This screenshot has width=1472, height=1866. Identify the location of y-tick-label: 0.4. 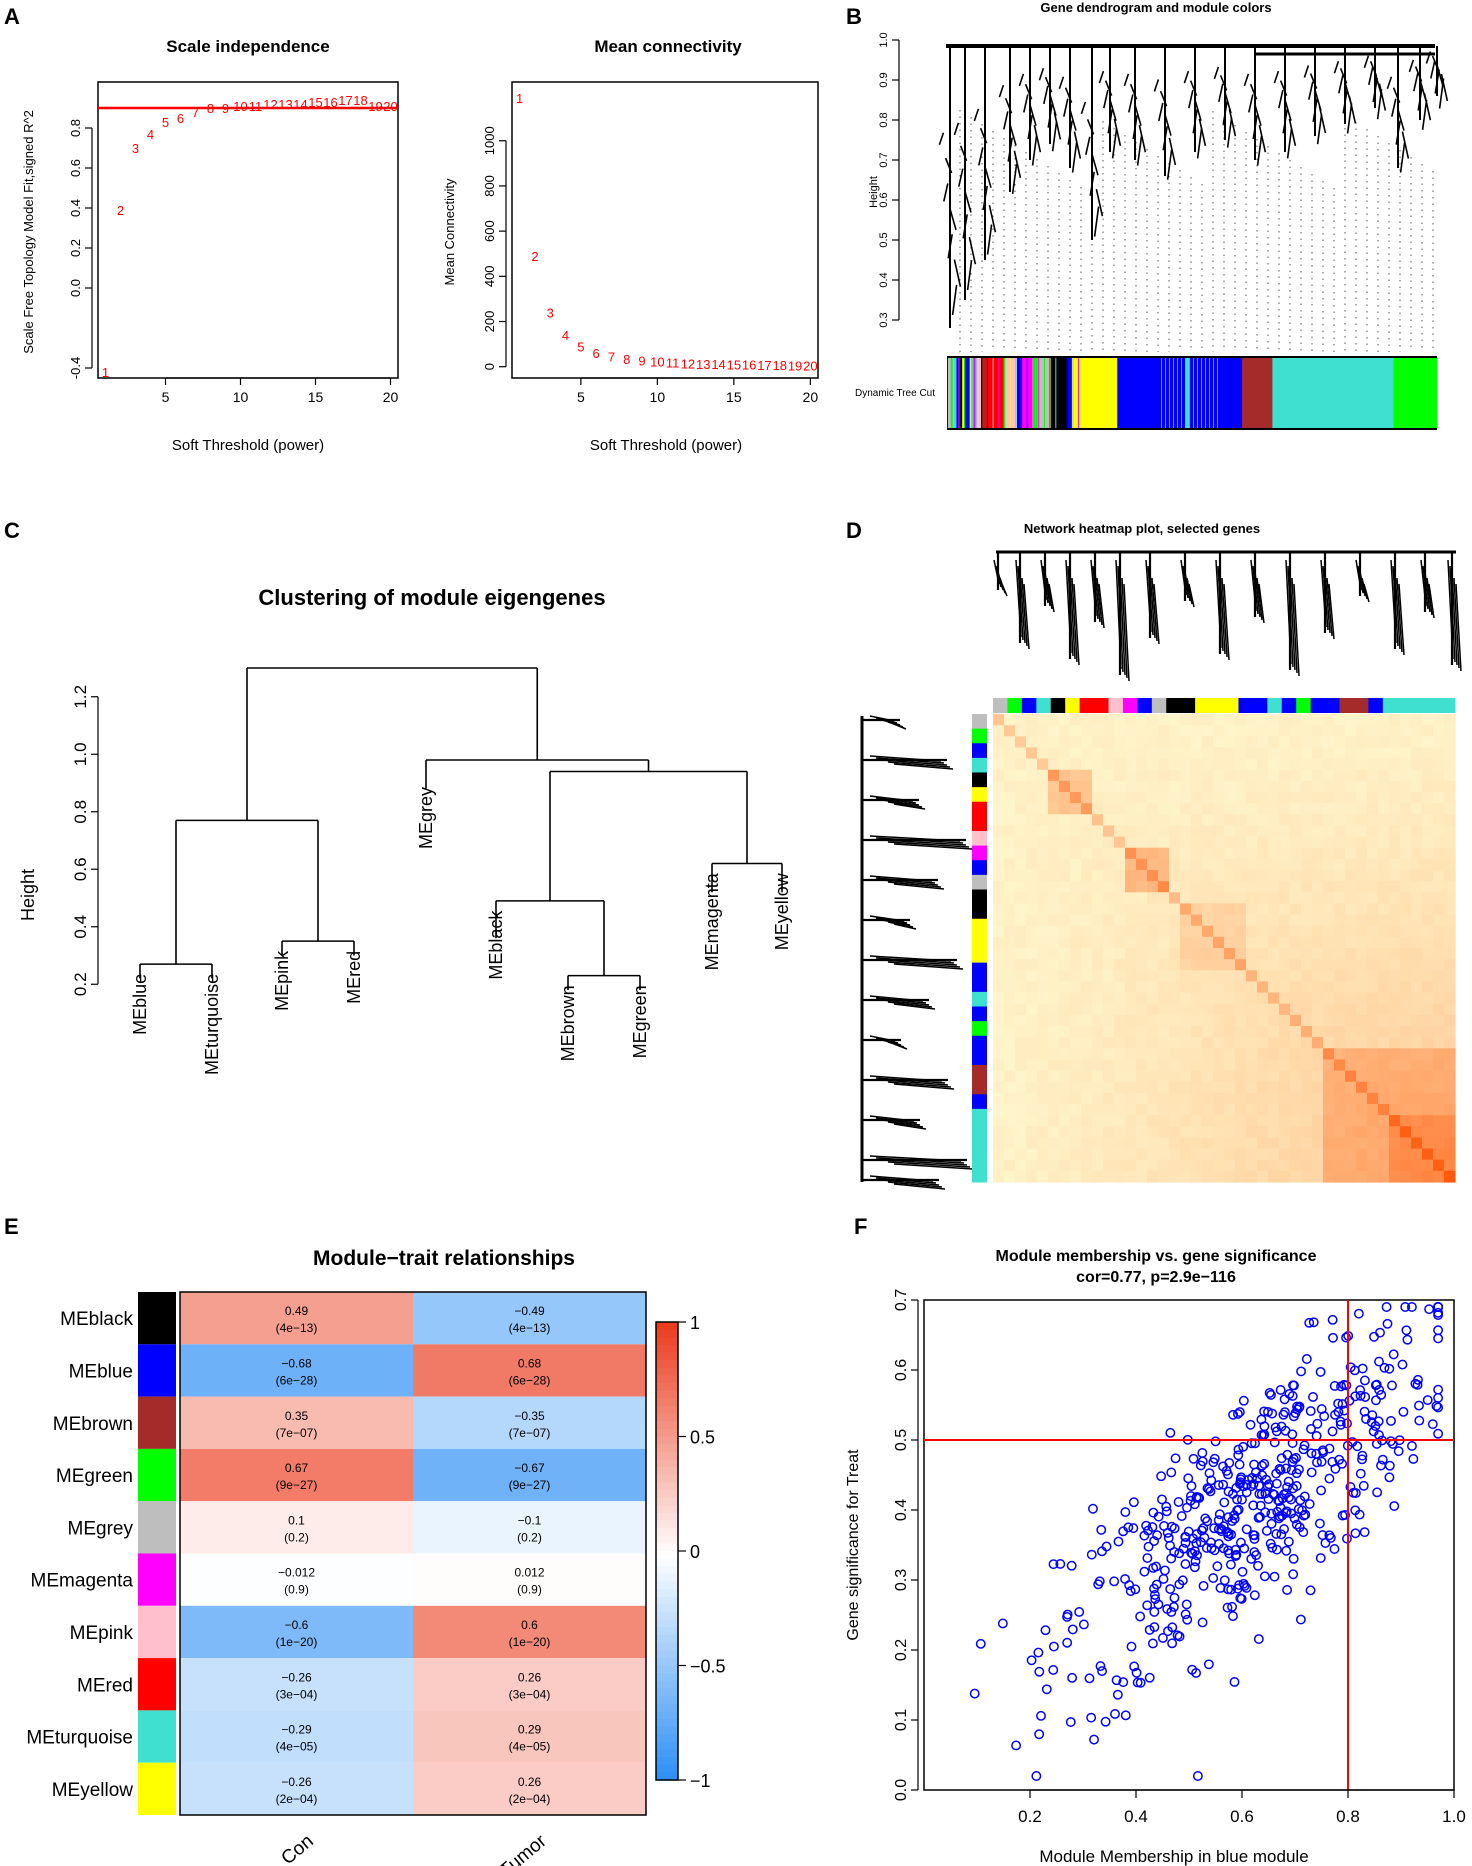
(884, 279).